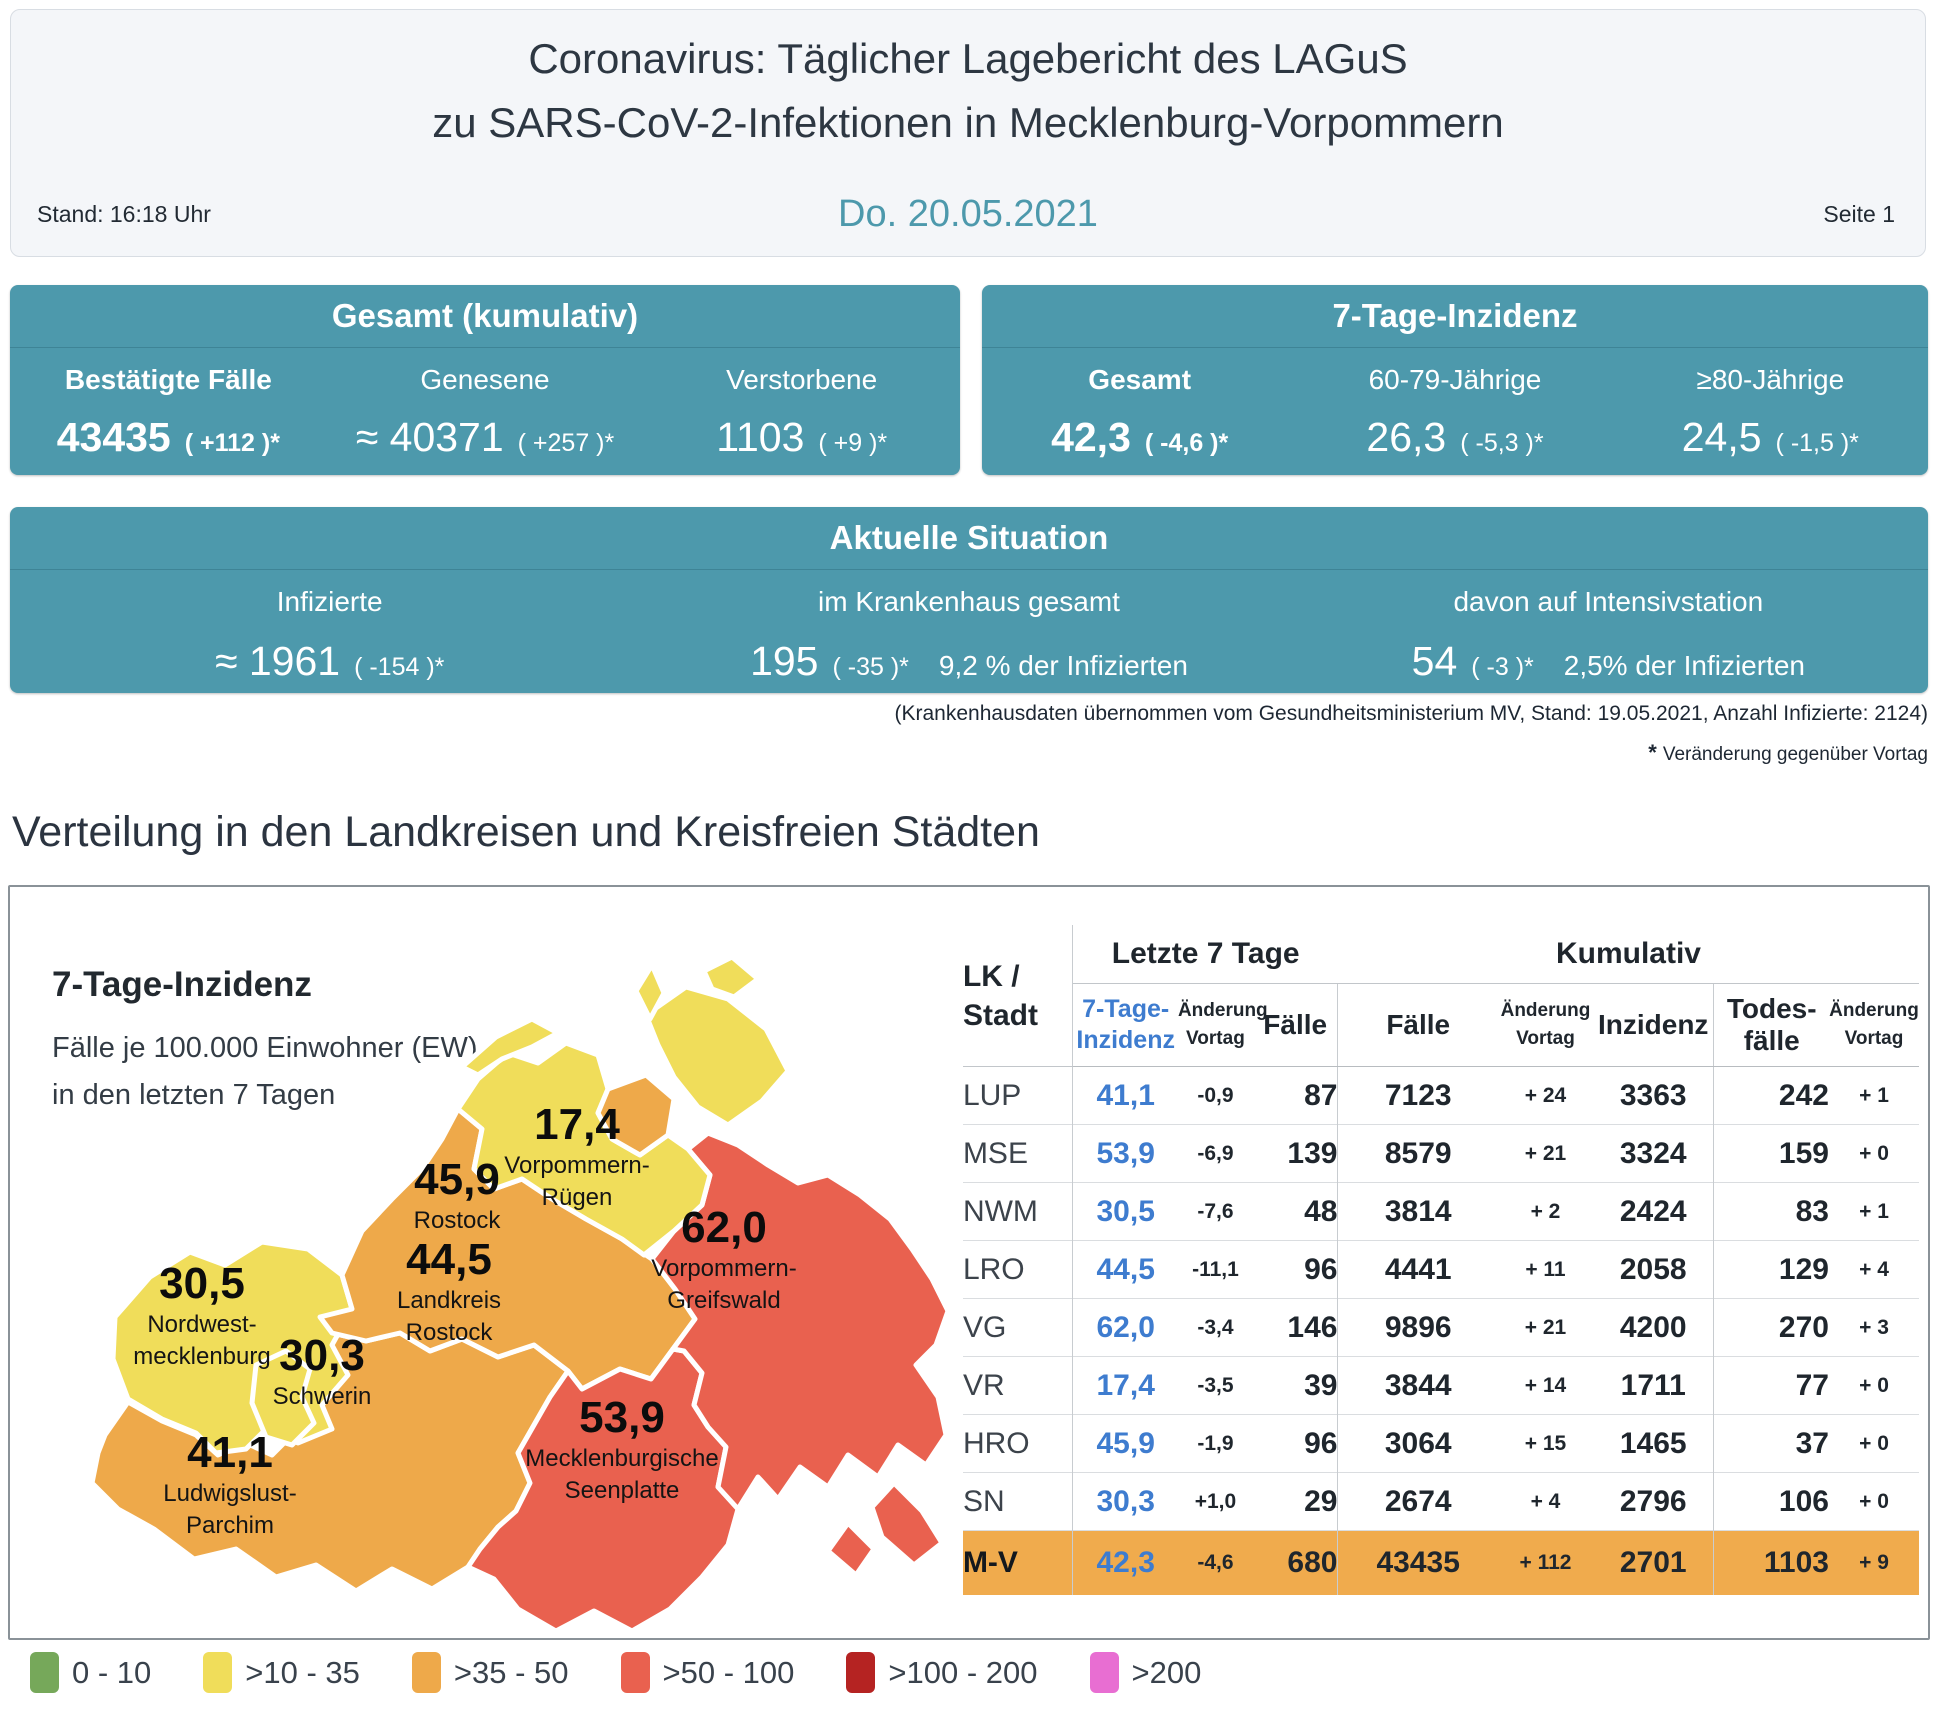 This screenshot has width=1938, height=1710. I want to click on table-row: HRO 45,9 -1,9 96 3064 + 15 1465 37 + 0, so click(1440, 1443).